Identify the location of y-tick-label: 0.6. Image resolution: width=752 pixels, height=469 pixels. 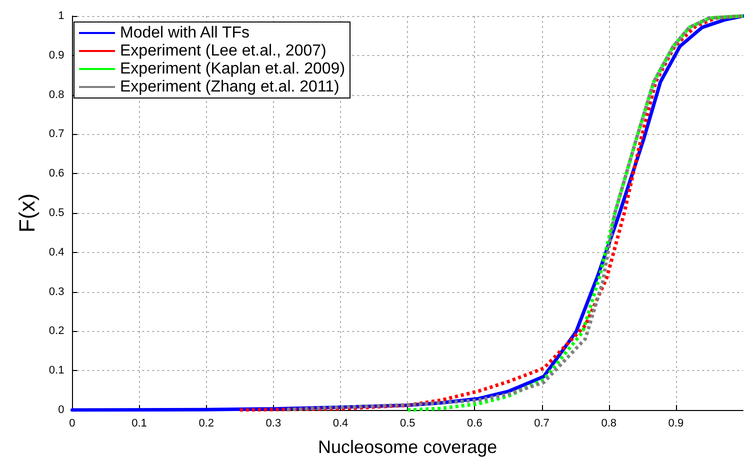
(56, 174).